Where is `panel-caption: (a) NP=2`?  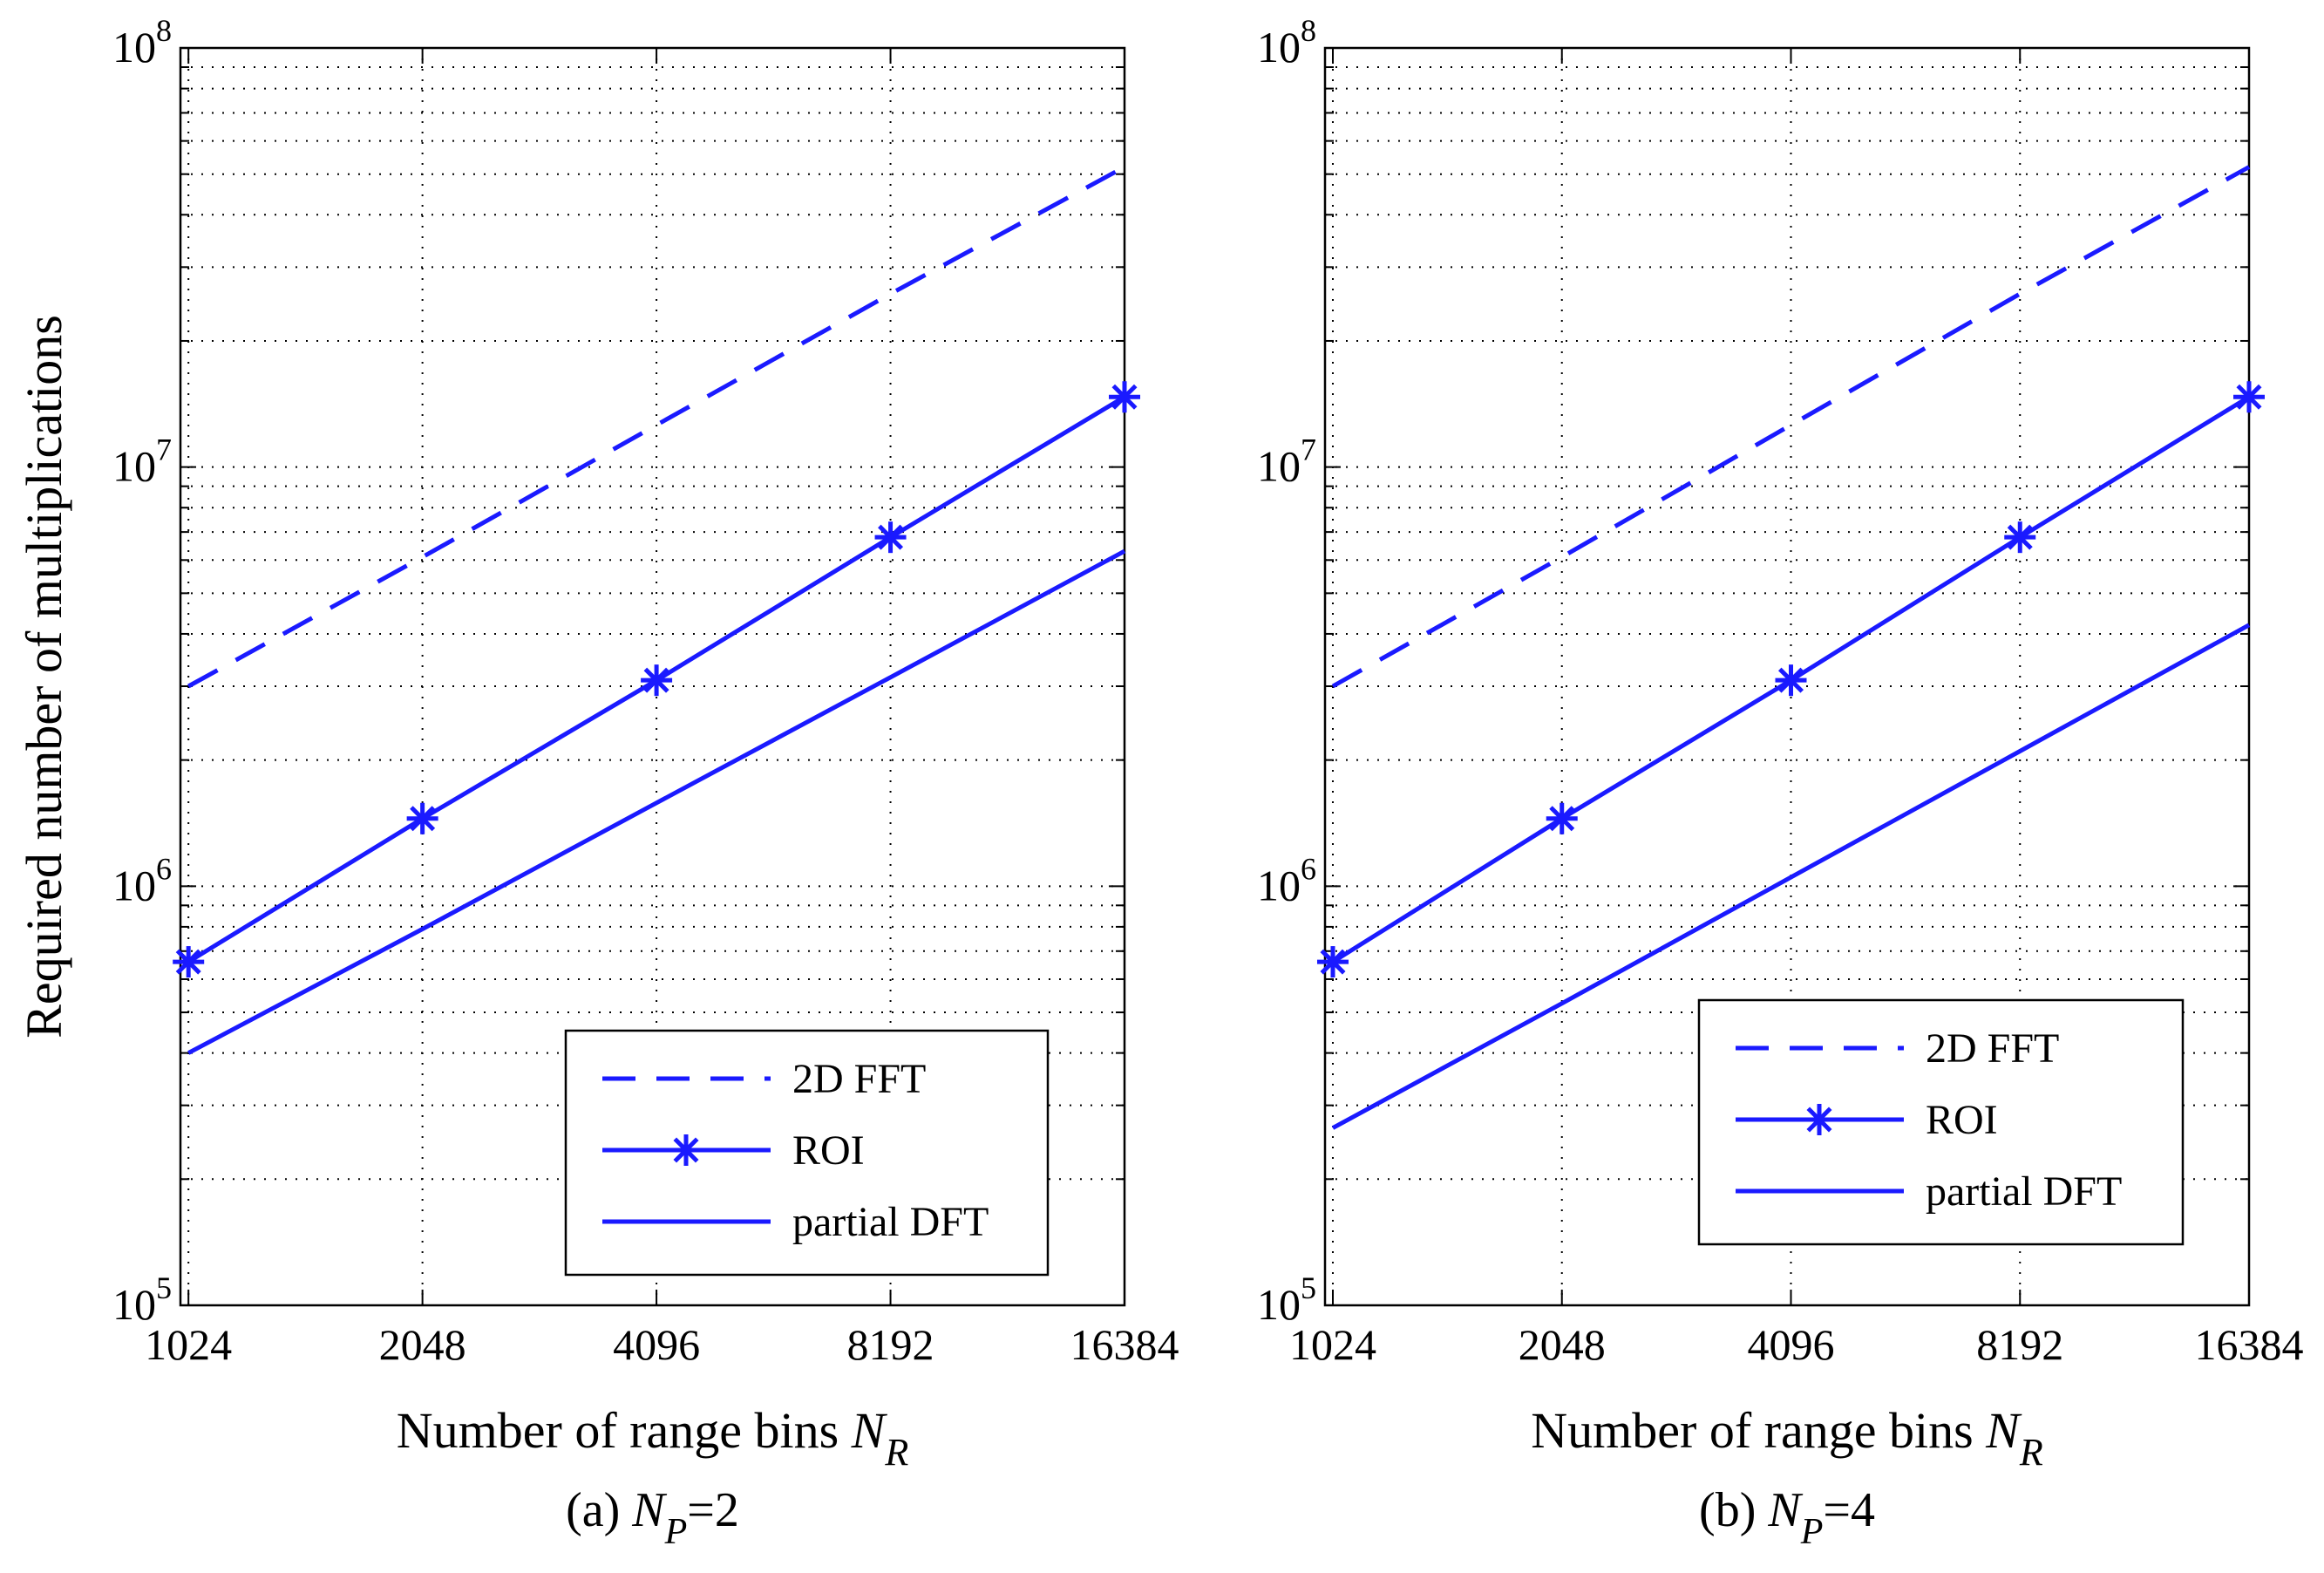 panel-caption: (a) NP=2 is located at coordinates (652, 1517).